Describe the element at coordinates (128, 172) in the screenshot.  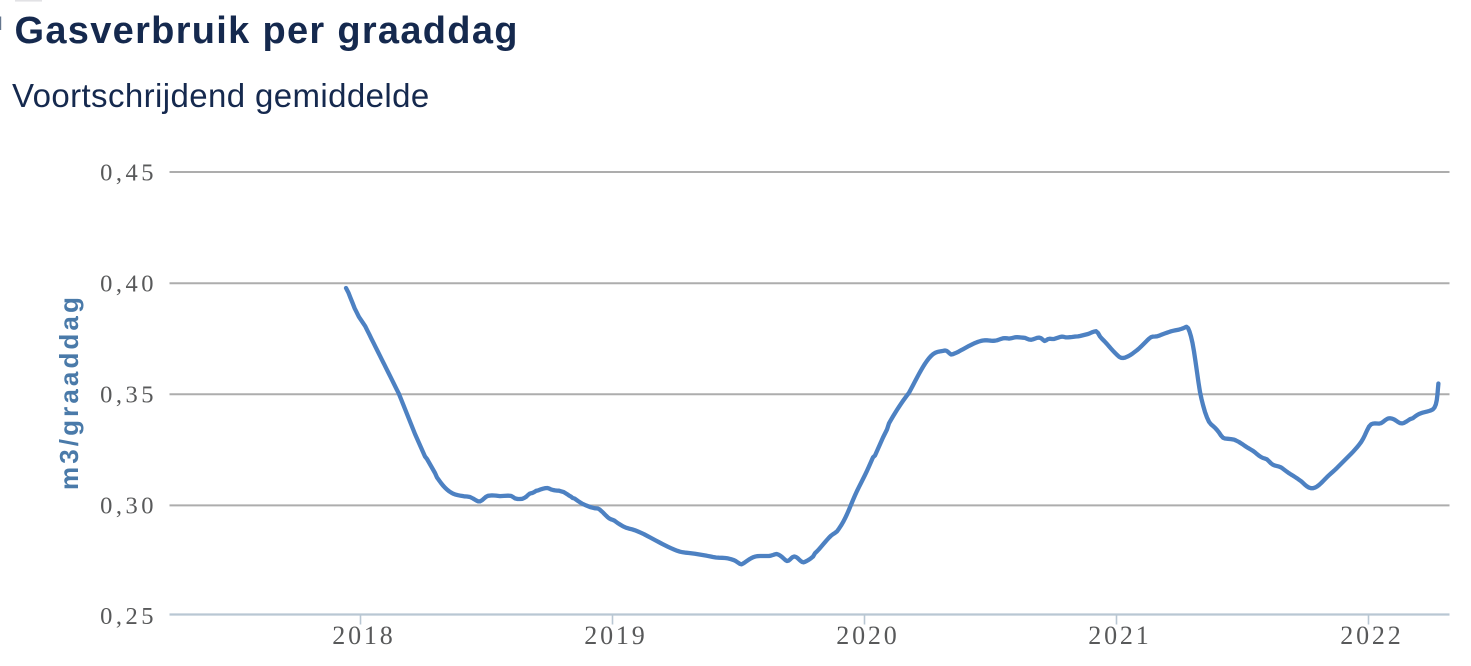
I see `svg-text: 0,45` at that location.